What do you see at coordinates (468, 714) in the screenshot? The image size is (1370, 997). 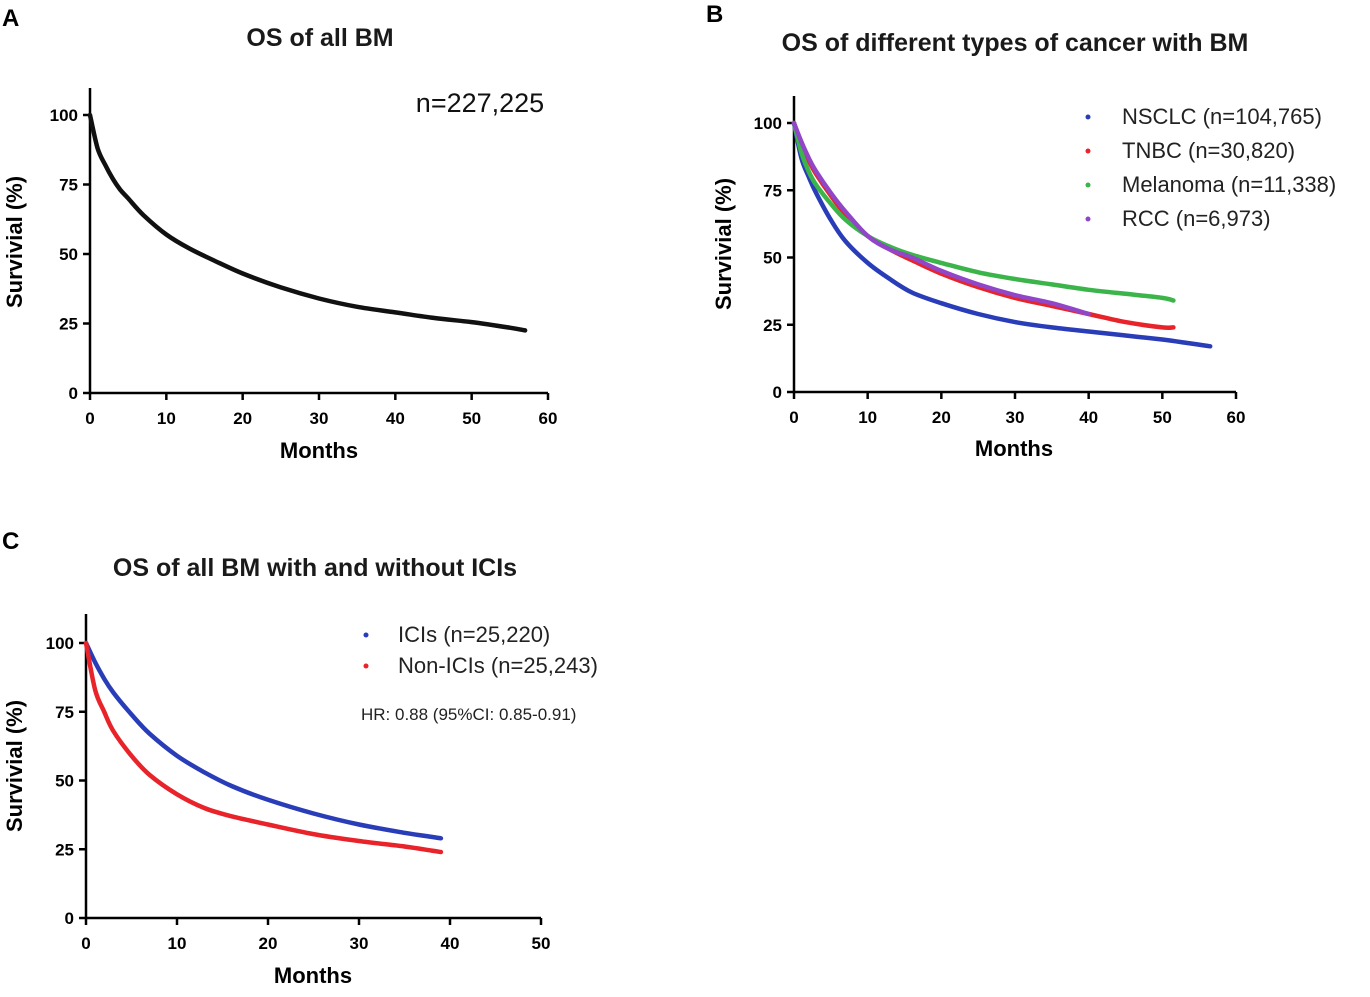 I see `hazard-ratio-label: HR: 0.88 (95%CI: 0.85-0.91)` at bounding box center [468, 714].